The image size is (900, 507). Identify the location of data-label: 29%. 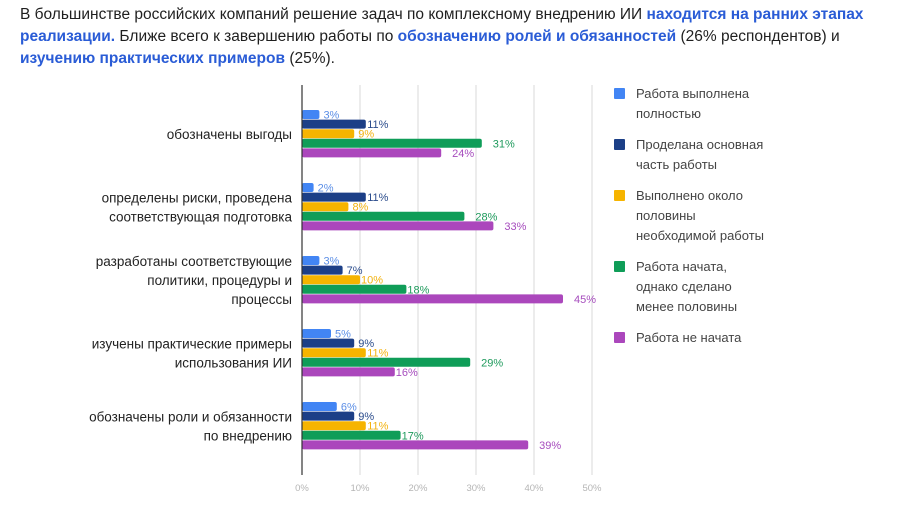
(492, 363).